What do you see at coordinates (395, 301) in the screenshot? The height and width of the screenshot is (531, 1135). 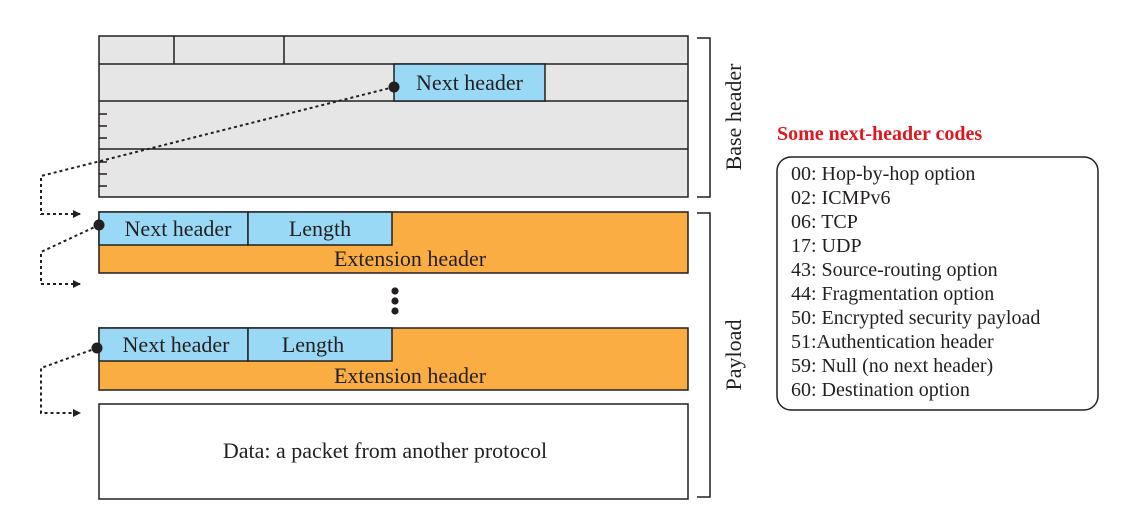 I see `ellipsis-dots` at bounding box center [395, 301].